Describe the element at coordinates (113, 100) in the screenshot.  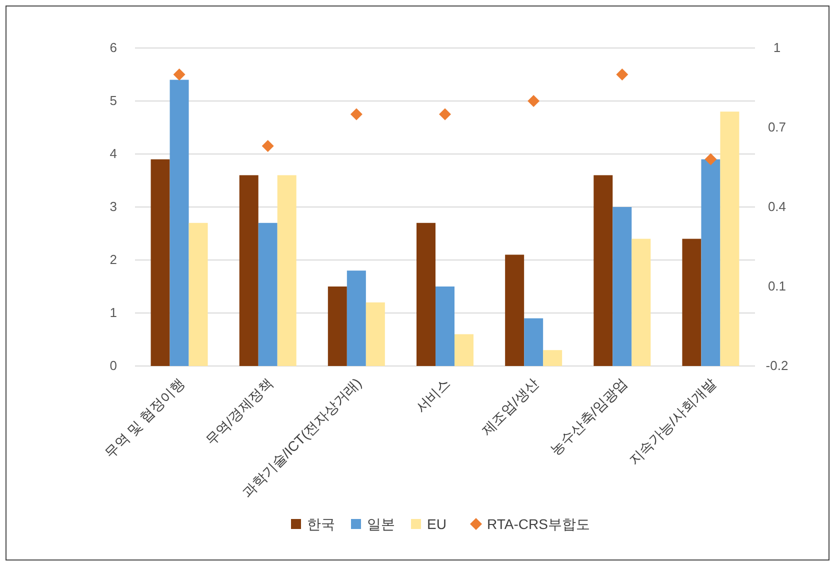
I see `y-tick-label: 5` at that location.